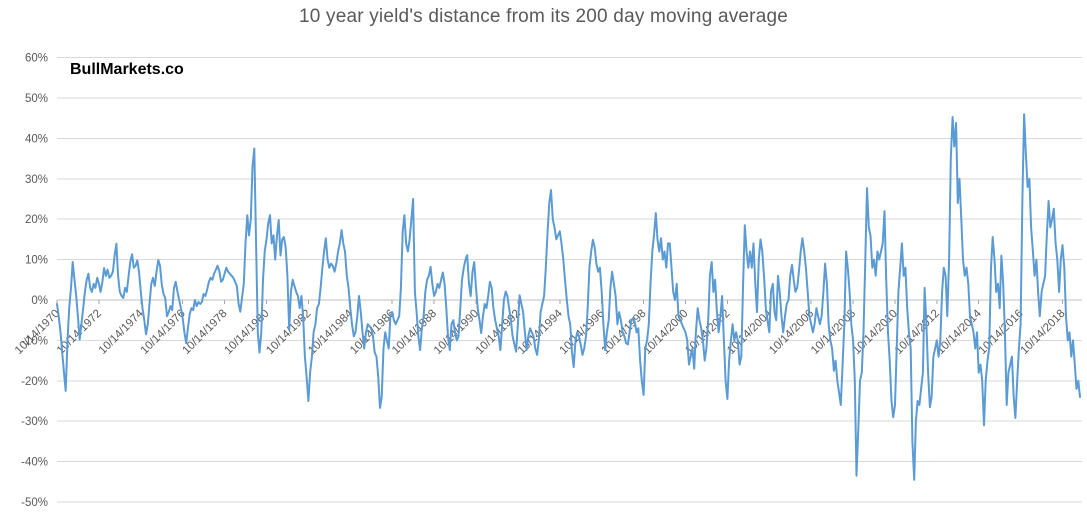 This screenshot has height=521, width=1087. Describe the element at coordinates (34, 422) in the screenshot. I see `y-axis-tick-label: -30%` at that location.